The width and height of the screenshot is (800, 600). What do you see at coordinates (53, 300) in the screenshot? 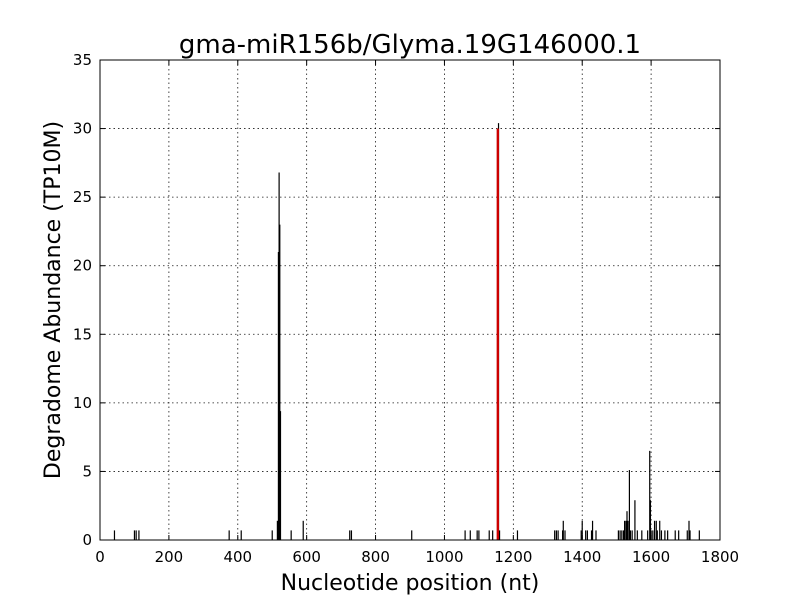
I see `y-axis-label: Degradome Abundance (TP10M)` at bounding box center [53, 300].